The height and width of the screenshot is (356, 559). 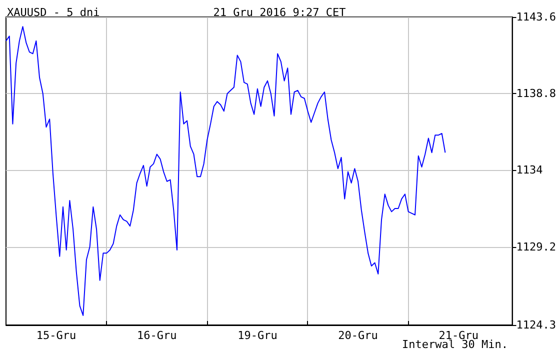 I want to click on x-tick-label: 19-Gru, so click(x=258, y=335).